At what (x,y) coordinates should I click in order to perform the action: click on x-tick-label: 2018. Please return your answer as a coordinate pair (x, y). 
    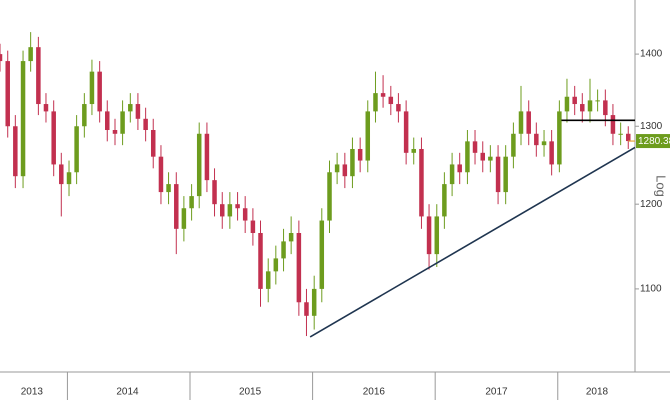
    Looking at the image, I should click on (597, 392).